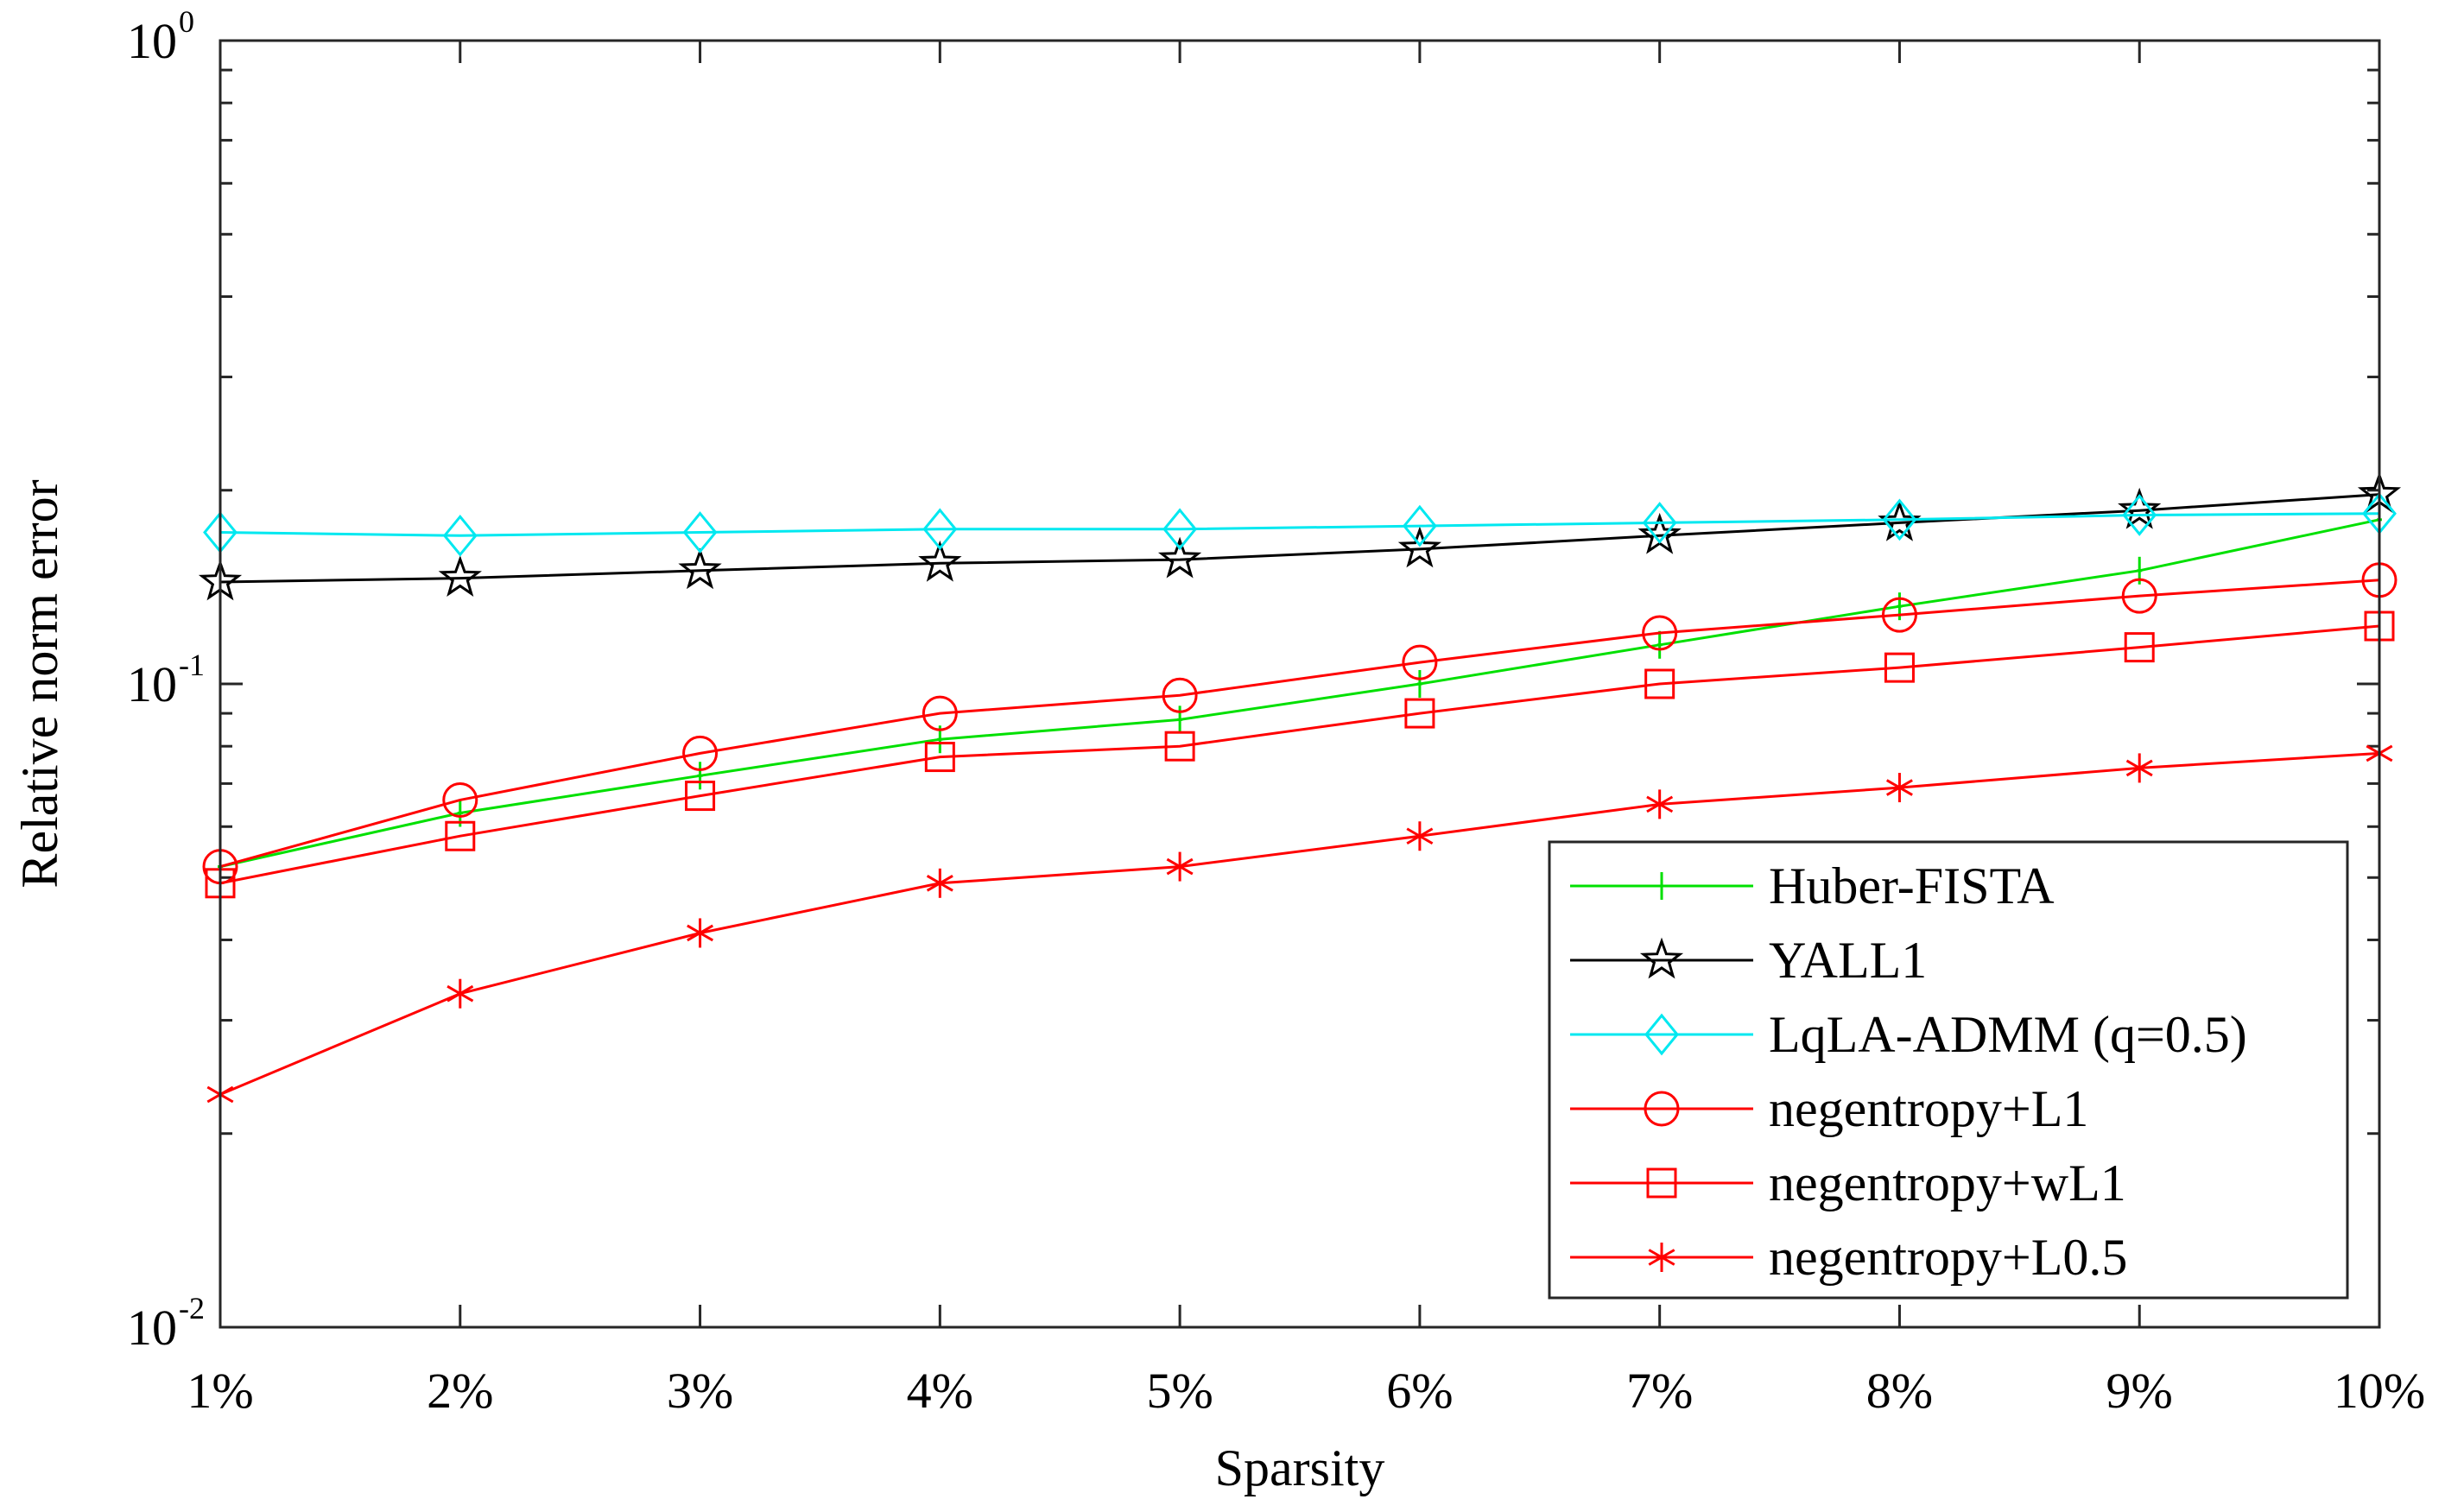  Describe the element at coordinates (2379, 1391) in the screenshot. I see `x-tick-label: 10%` at that location.